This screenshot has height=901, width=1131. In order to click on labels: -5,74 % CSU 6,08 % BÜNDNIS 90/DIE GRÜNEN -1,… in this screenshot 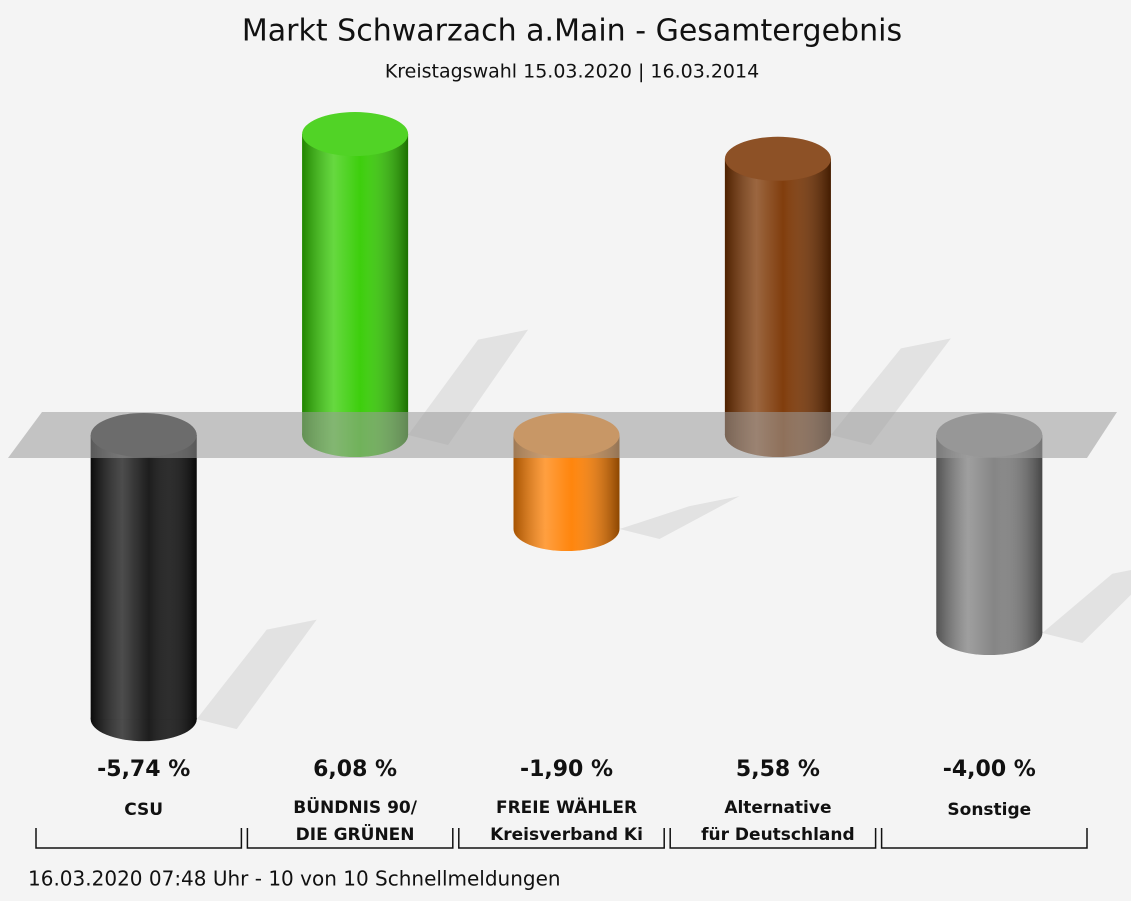, I will do `click(561, 803)`.